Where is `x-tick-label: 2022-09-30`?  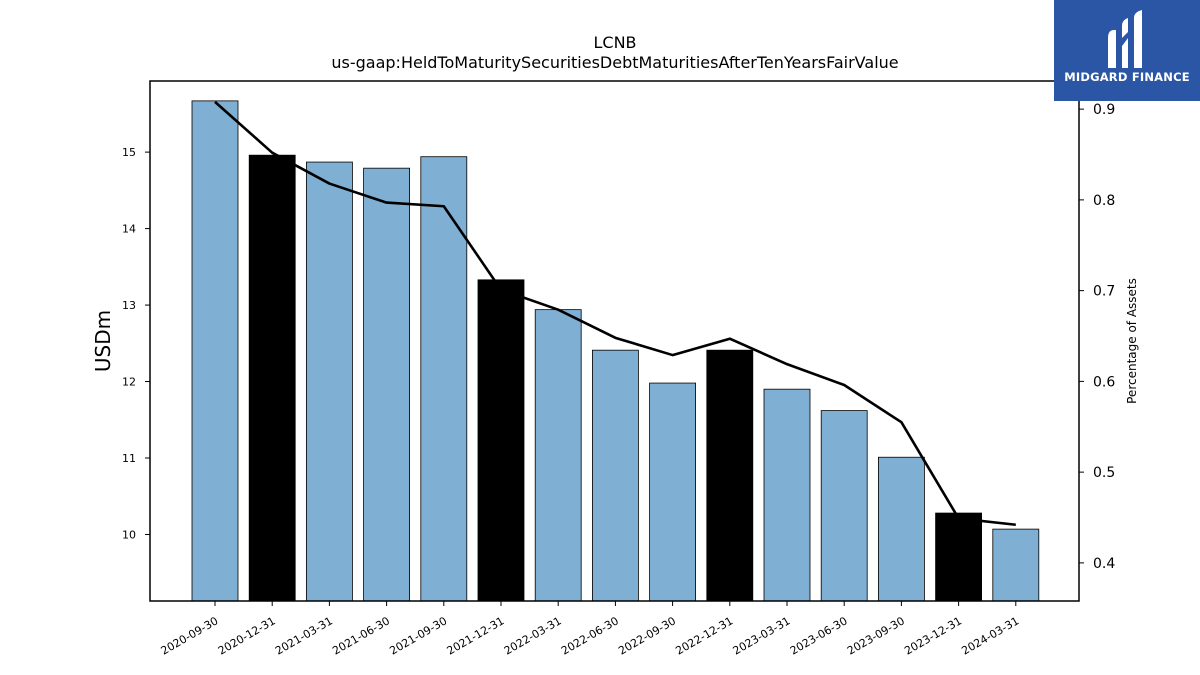
x-tick-label: 2022-09-30 is located at coordinates (647, 635).